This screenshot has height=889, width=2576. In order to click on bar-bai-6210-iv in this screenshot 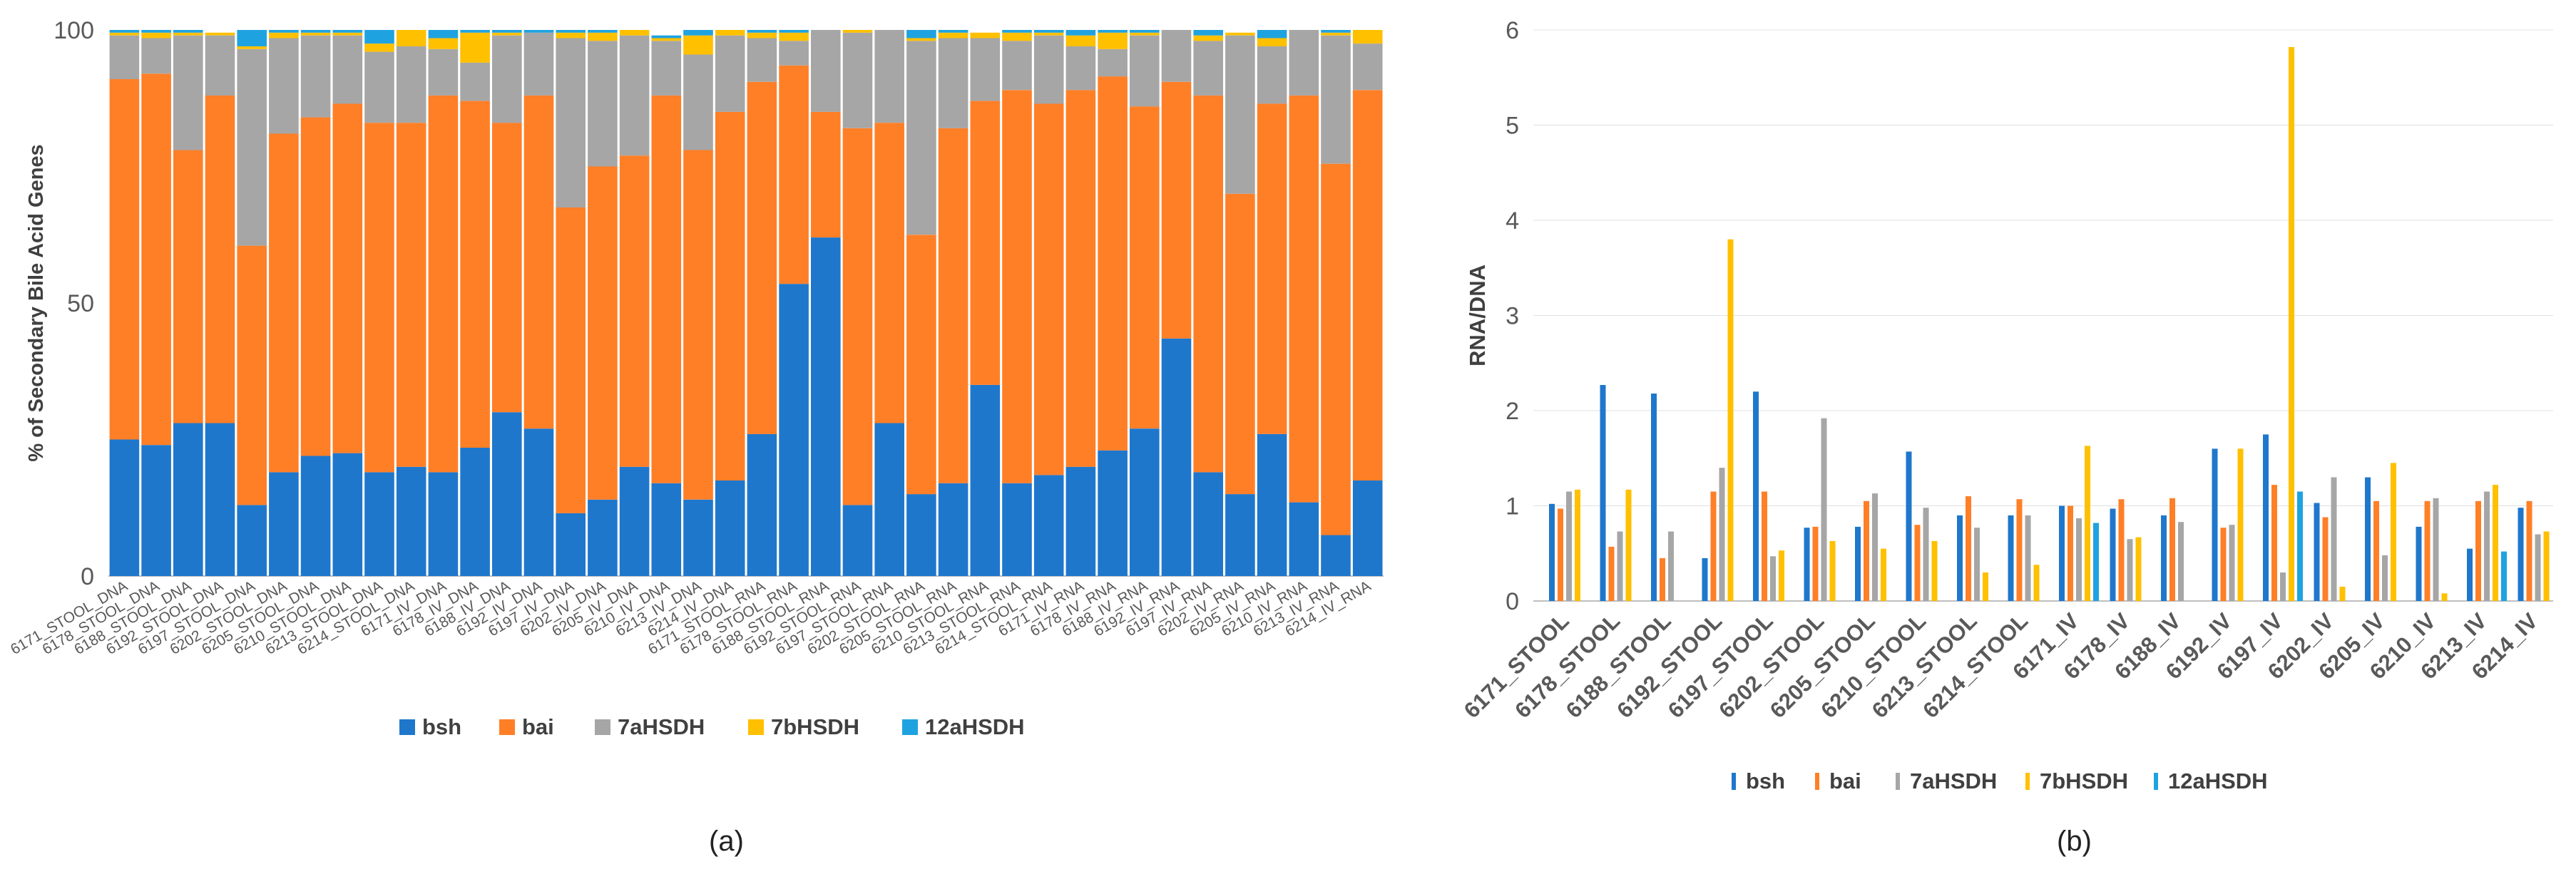, I will do `click(2427, 550)`.